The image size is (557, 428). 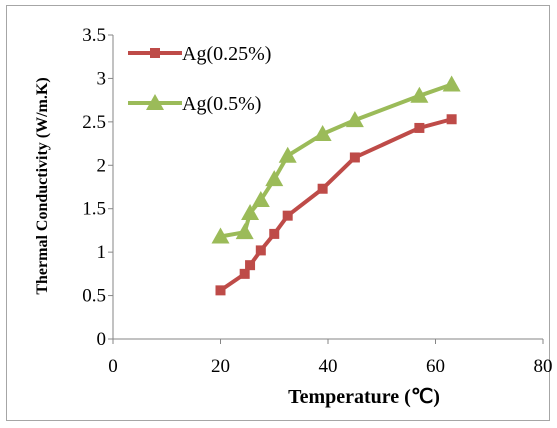 I want to click on legend-item-2: Ag(0.5%), so click(x=194, y=104).